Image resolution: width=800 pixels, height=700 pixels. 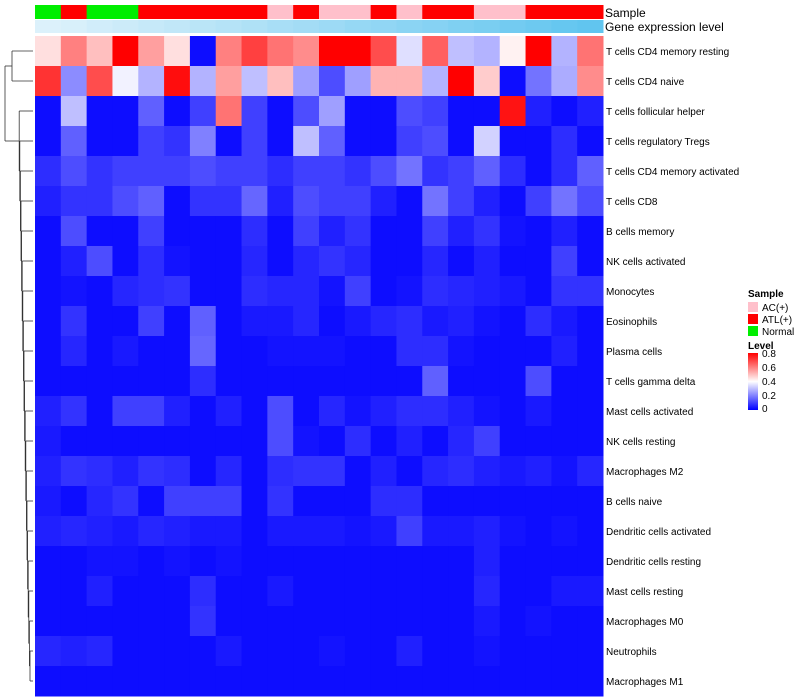 What do you see at coordinates (753, 307) in the screenshot?
I see `legend-swatch-ac` at bounding box center [753, 307].